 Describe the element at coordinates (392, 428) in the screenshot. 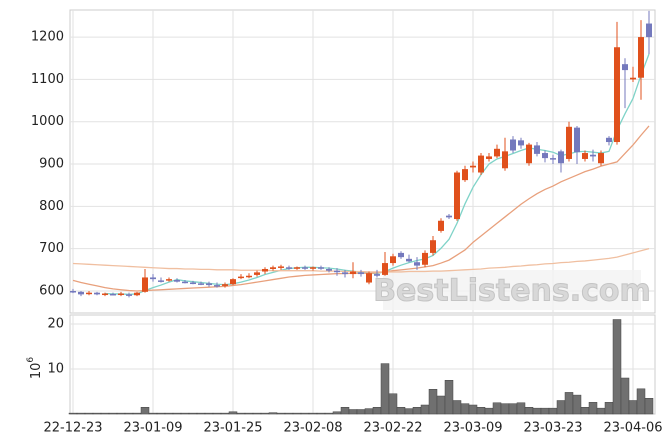

I see `x-tick-label: 23-02-22` at that location.